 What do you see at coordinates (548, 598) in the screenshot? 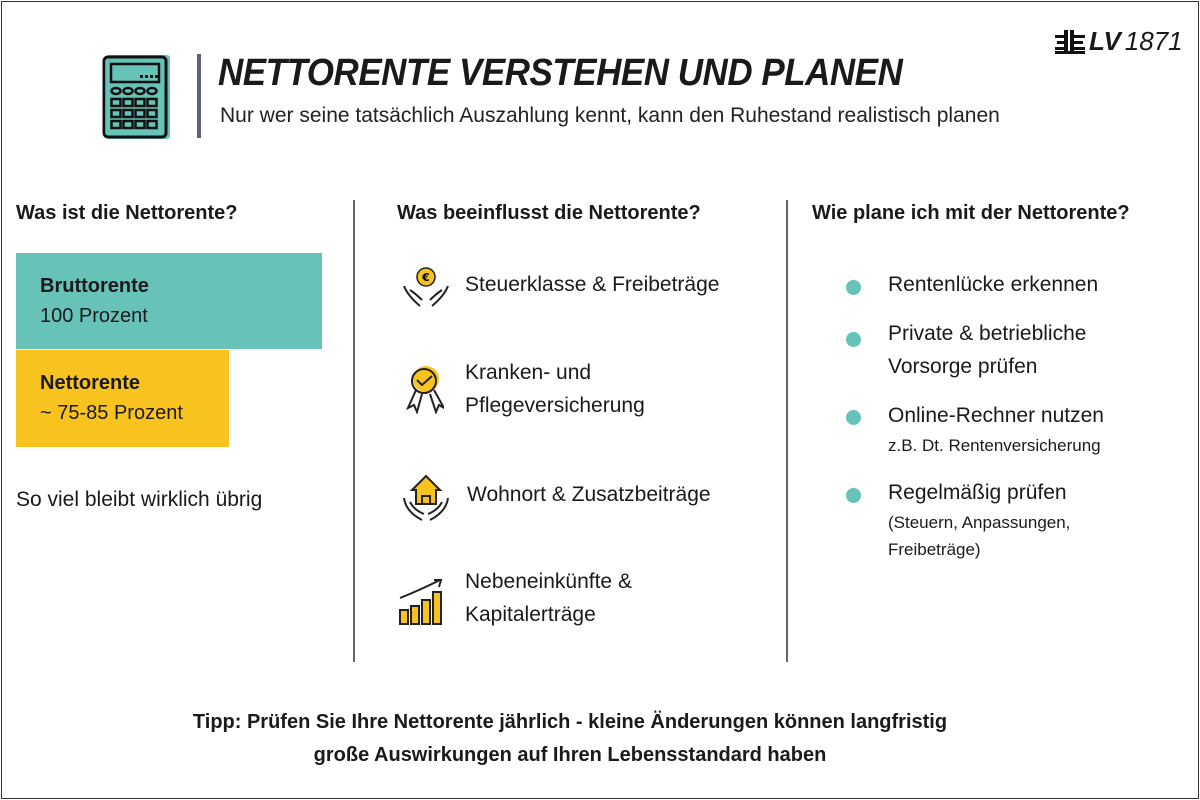
I see `factor-item: Nebeneinkünfte & Kapitalerträge` at bounding box center [548, 598].